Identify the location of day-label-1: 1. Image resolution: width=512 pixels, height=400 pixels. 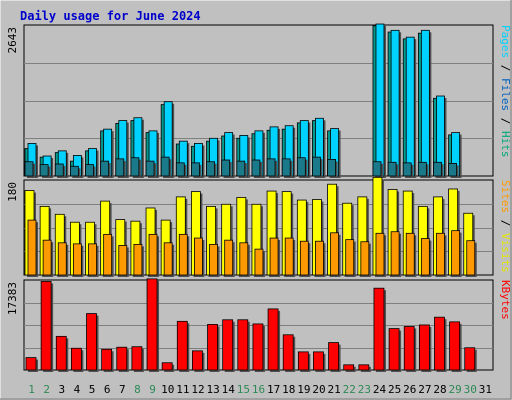
(31, 389).